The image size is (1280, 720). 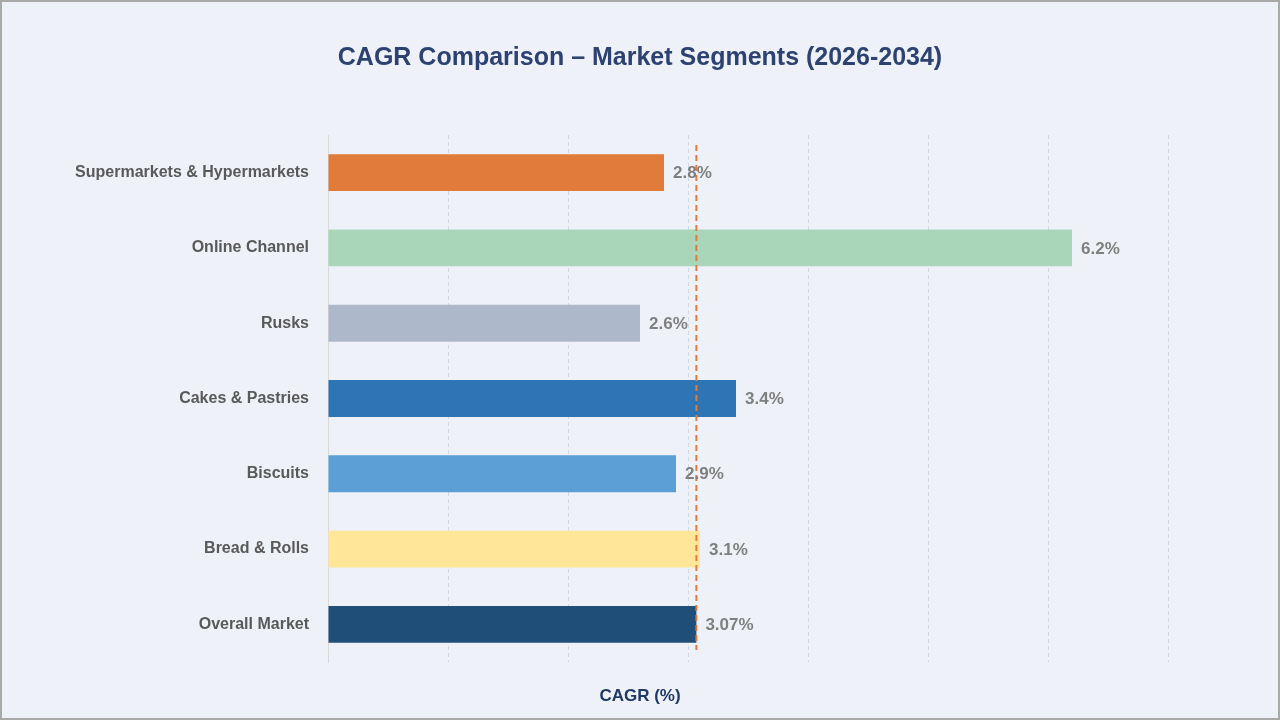 What do you see at coordinates (640, 696) in the screenshot?
I see `x-axis-title: CAGR (%)` at bounding box center [640, 696].